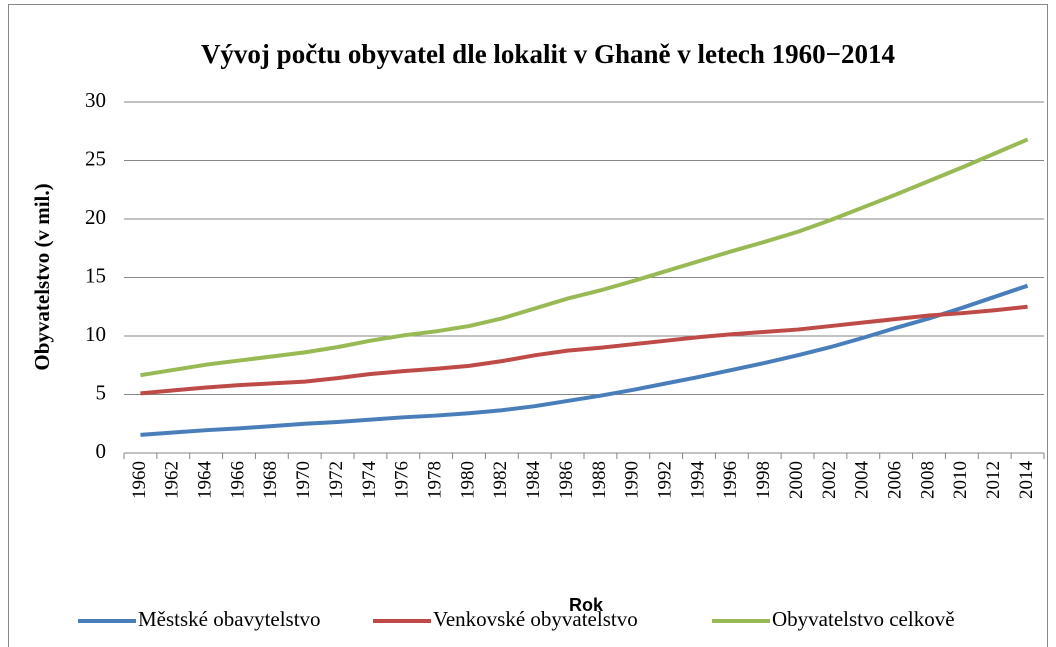  I want to click on x-tick-label: 2012, so click(993, 480).